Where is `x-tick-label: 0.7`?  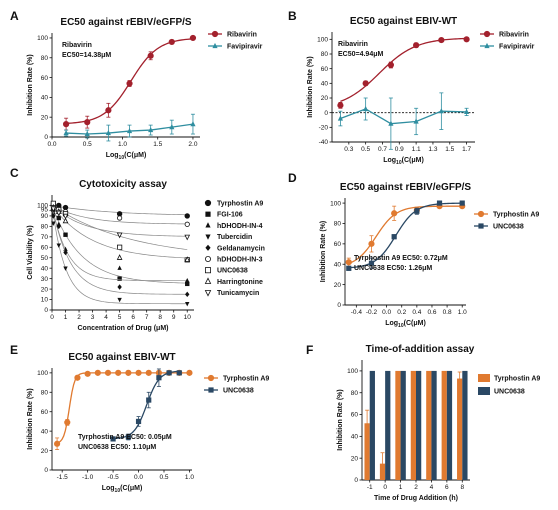
x-tick-label: 0.7 is located at coordinates (382, 149).